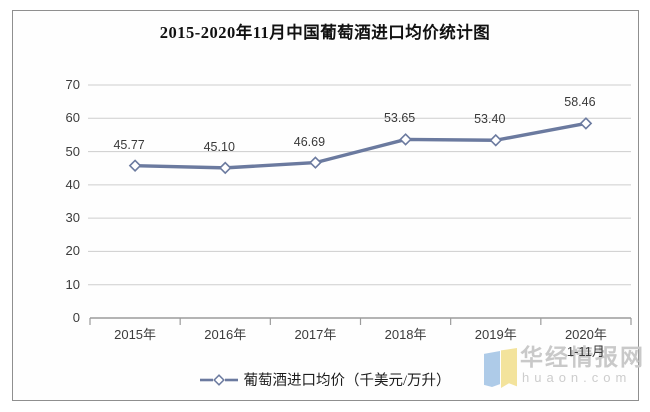 This screenshot has height=412, width=650. What do you see at coordinates (347, 381) in the screenshot?
I see `legend-label: 葡萄酒进口均价（千美元/万升）` at bounding box center [347, 381].